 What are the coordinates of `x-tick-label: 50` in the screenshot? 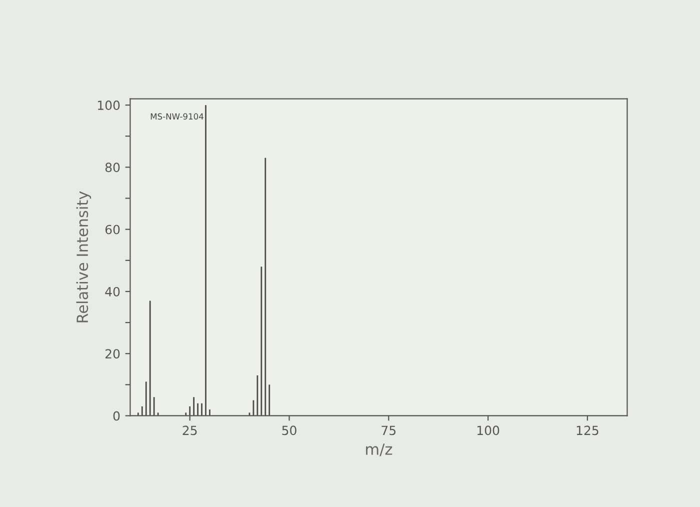 It's located at (289, 431).